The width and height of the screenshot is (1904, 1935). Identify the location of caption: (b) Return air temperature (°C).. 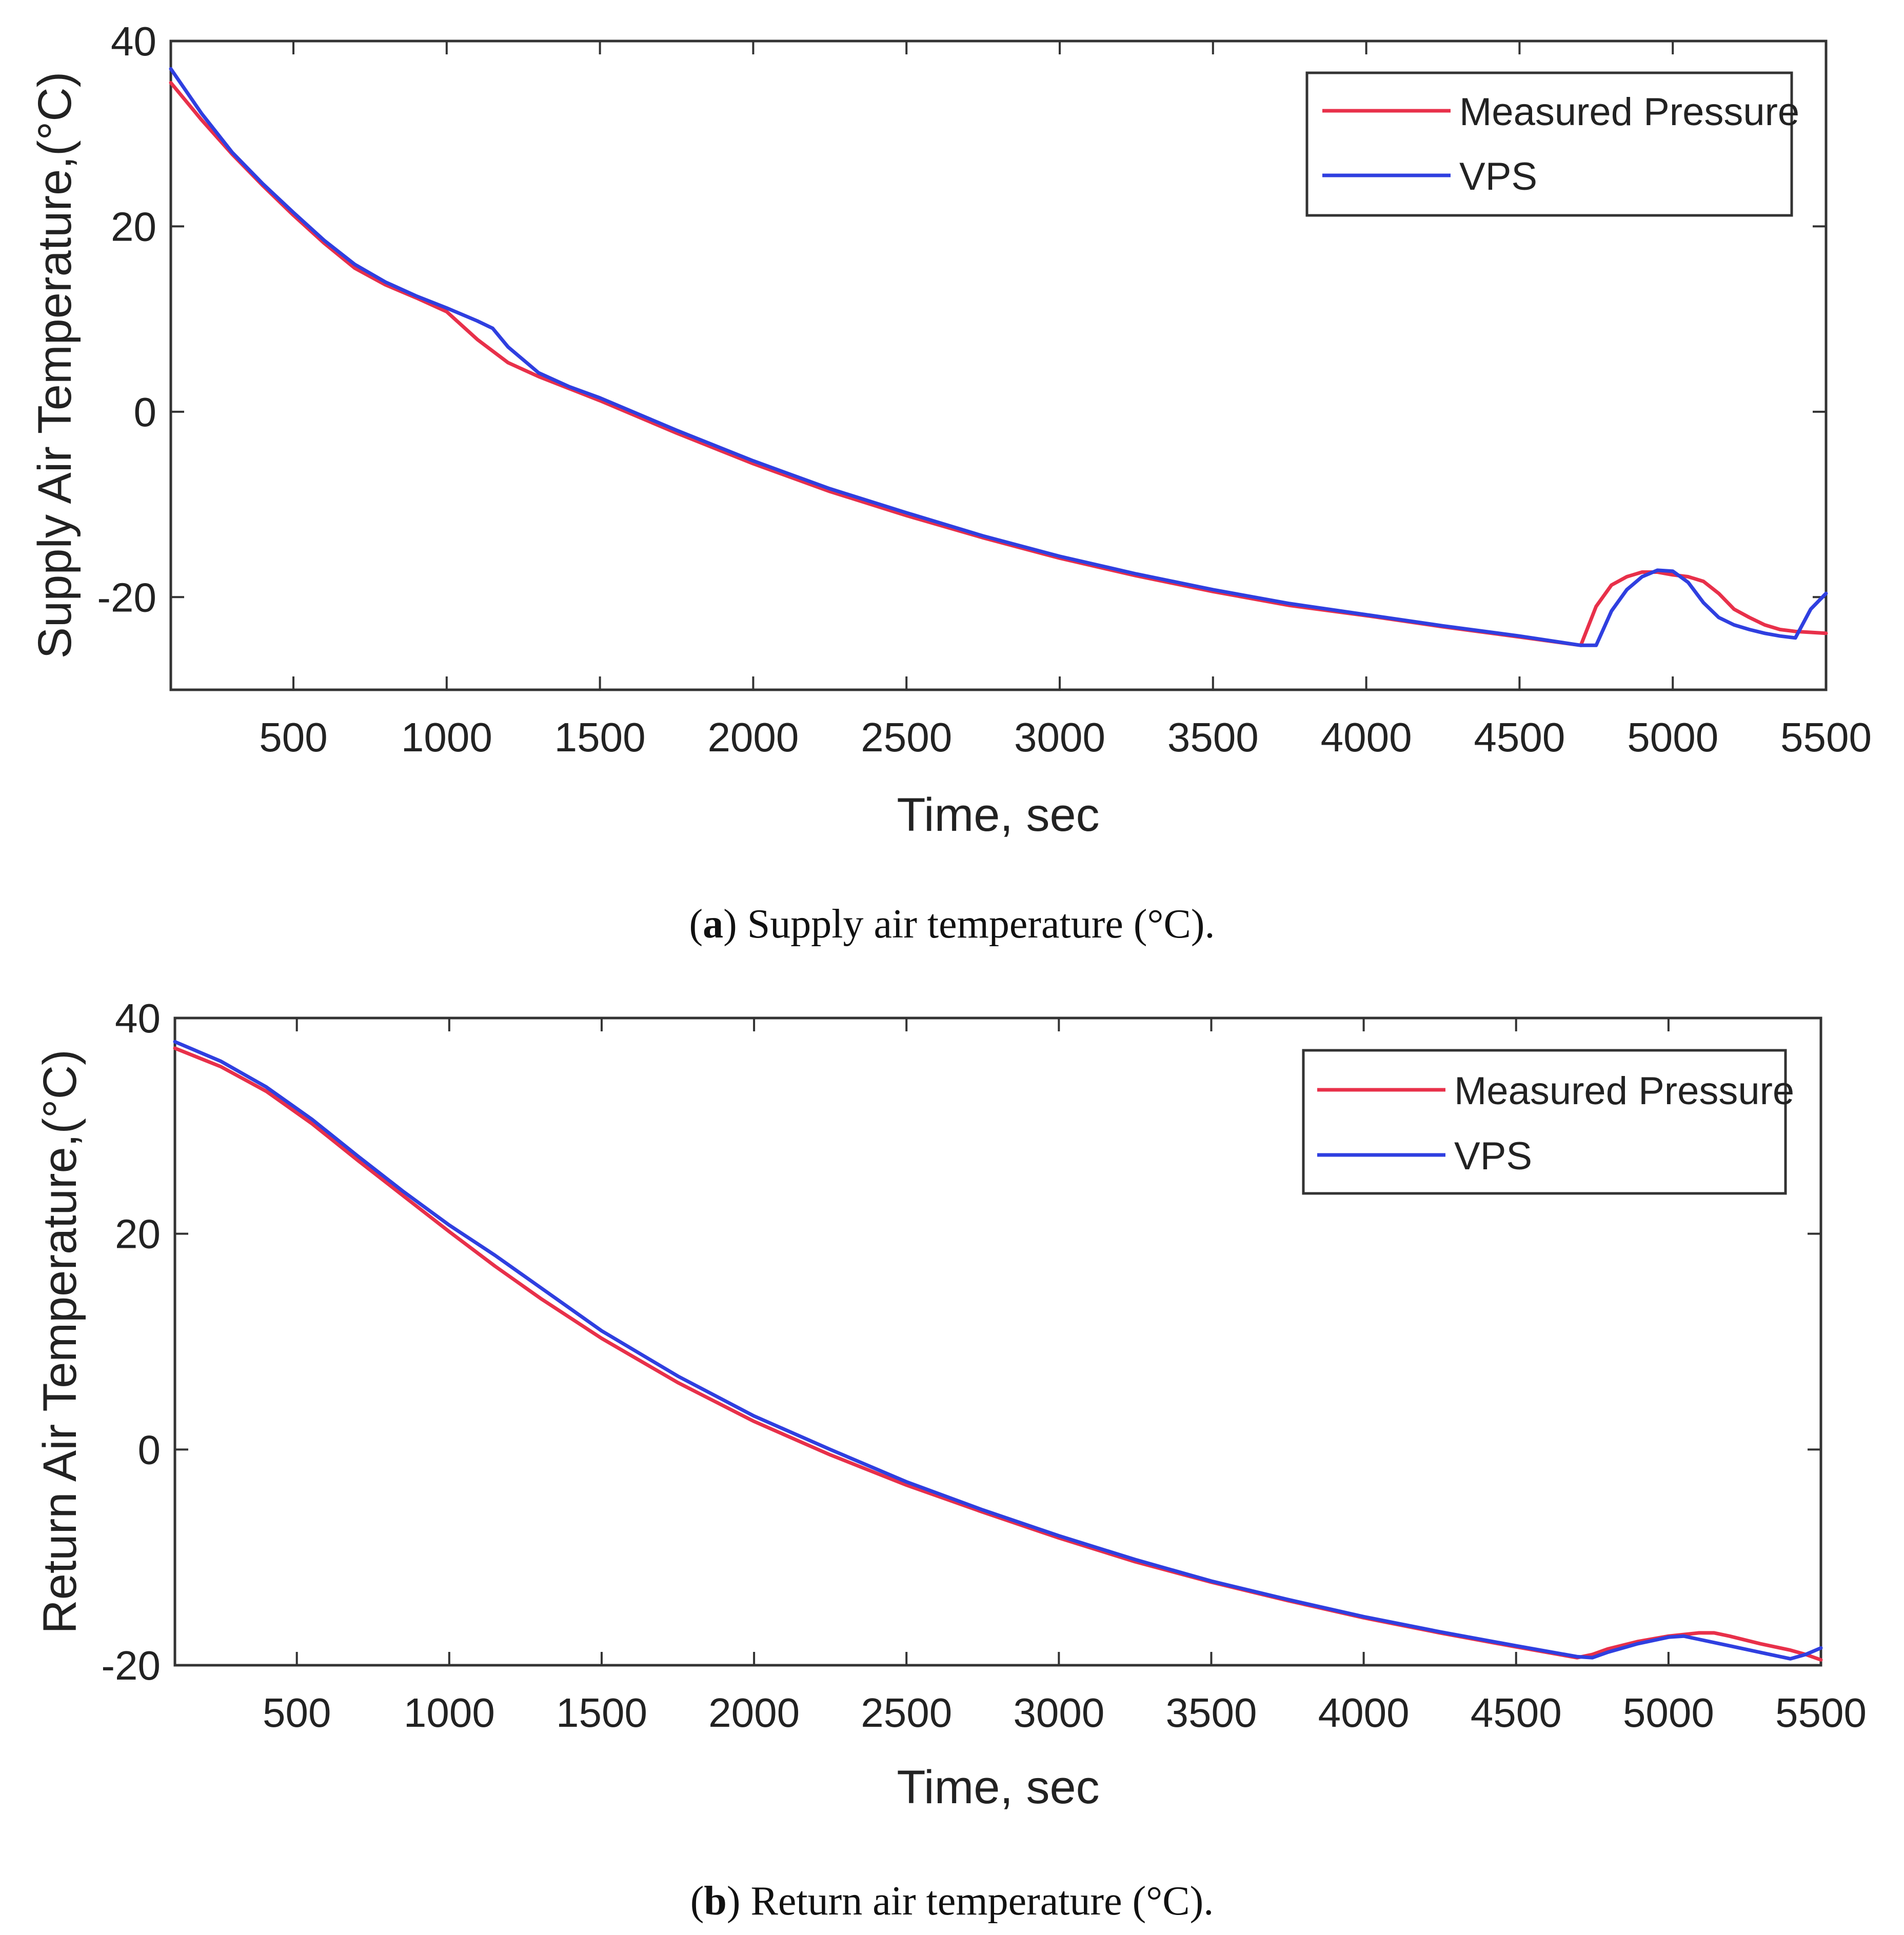
(952, 1901).